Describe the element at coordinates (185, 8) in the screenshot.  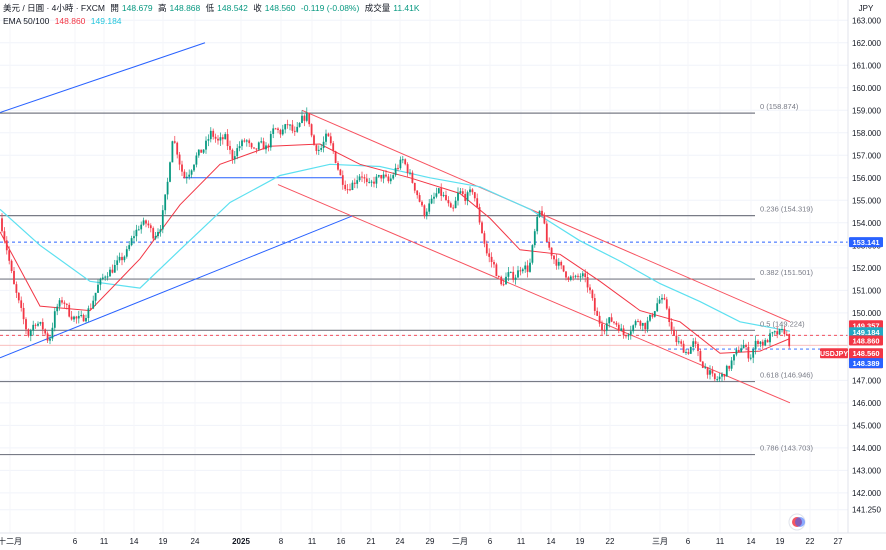
I see `high-value: 148.868` at that location.